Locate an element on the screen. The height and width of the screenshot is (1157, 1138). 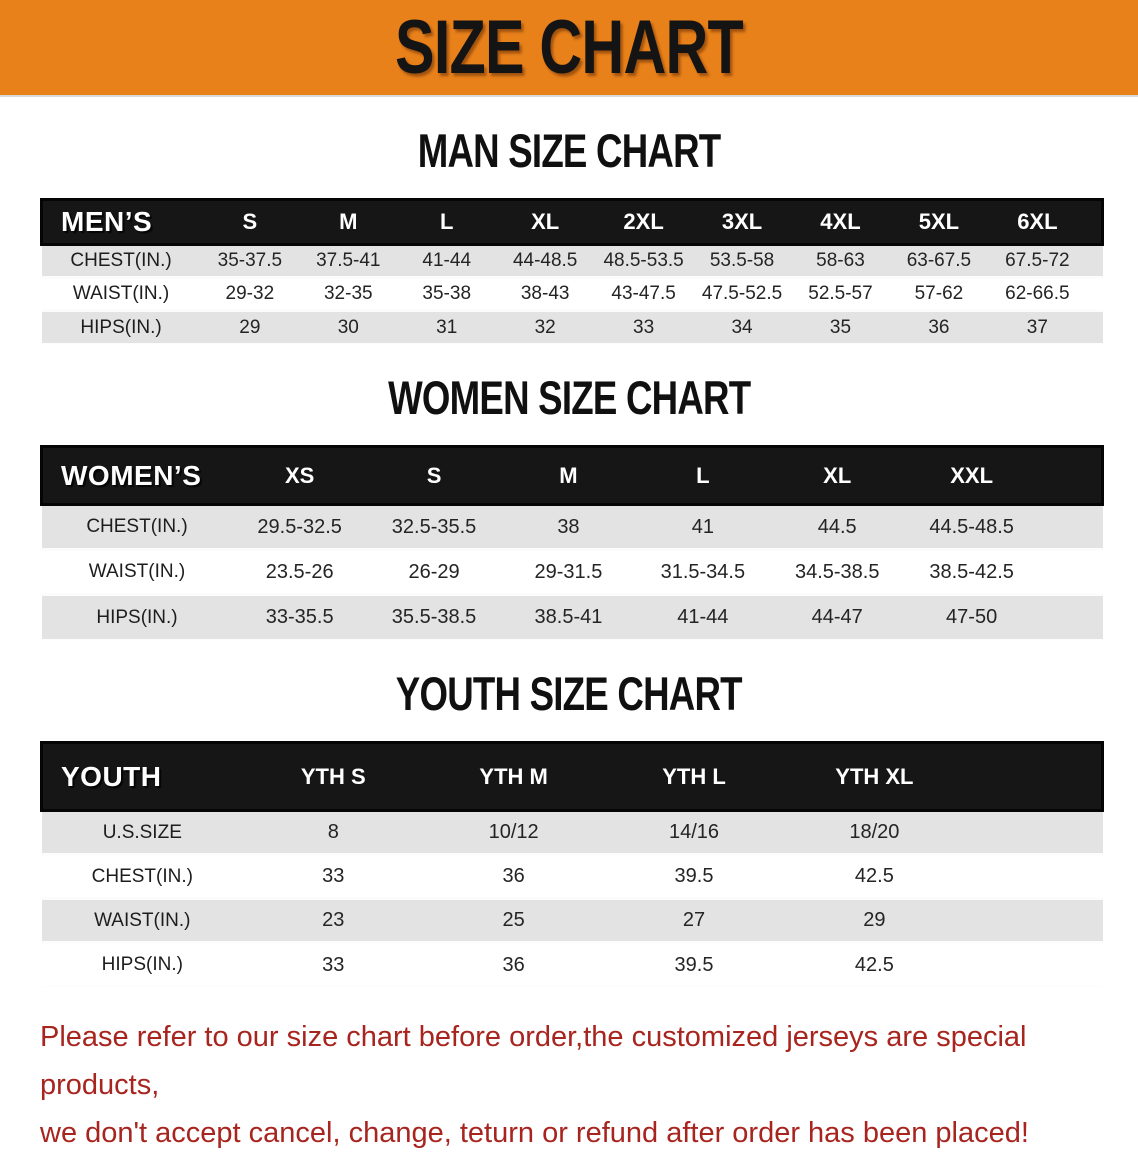
table-header-row: YOUTH YTH S YTH M YTH L YTH XL is located at coordinates (572, 776).